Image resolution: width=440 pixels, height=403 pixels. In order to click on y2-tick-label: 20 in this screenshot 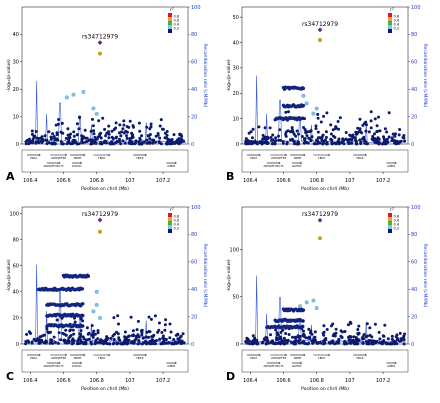, I will do `click(194, 317)`.